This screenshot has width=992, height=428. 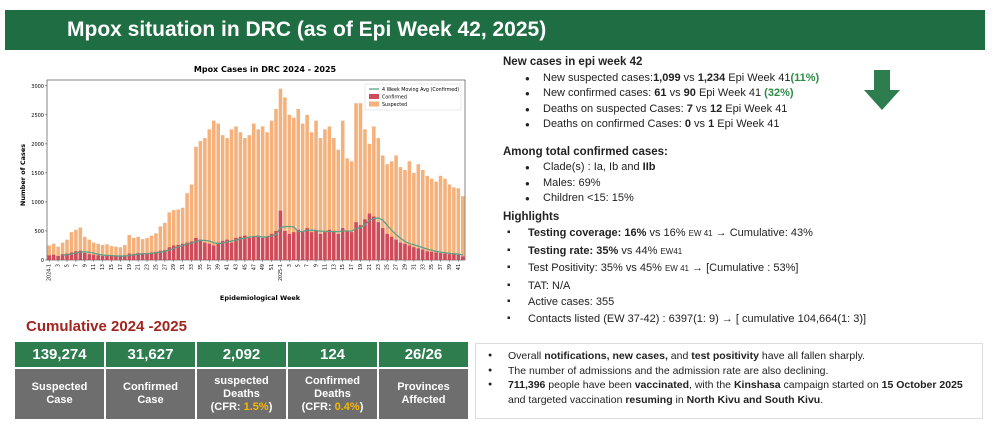 I want to click on section-heading: Highlights, so click(x=531, y=216).